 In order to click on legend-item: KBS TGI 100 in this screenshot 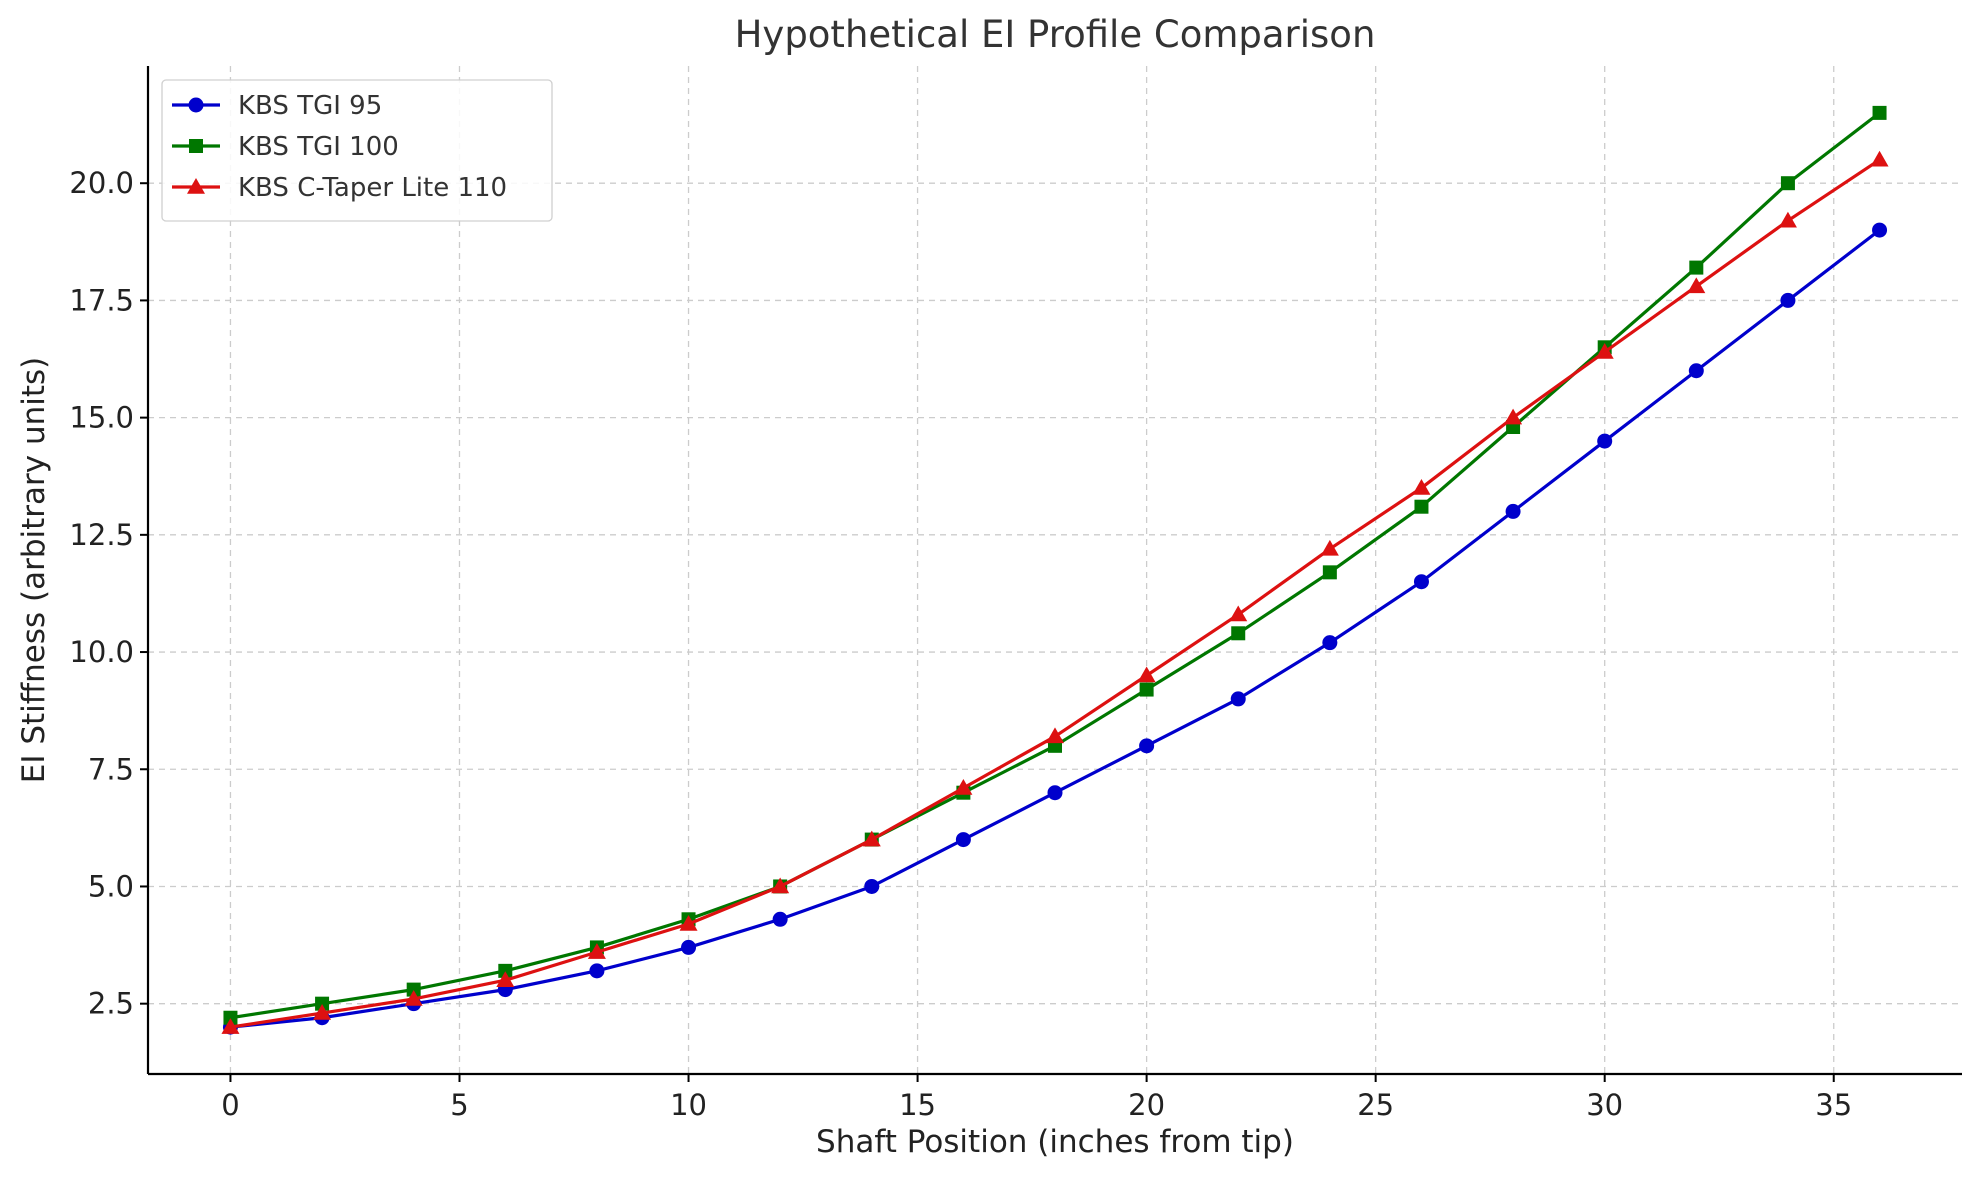, I will do `click(285, 147)`.